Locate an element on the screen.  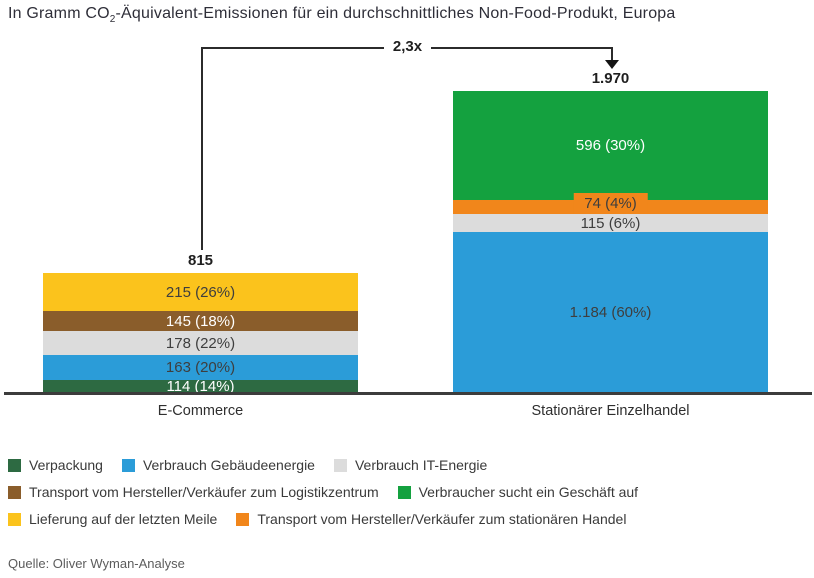
segment-verbrauch-gebaeudeenergie: 163 (20%) is located at coordinates (200, 367).